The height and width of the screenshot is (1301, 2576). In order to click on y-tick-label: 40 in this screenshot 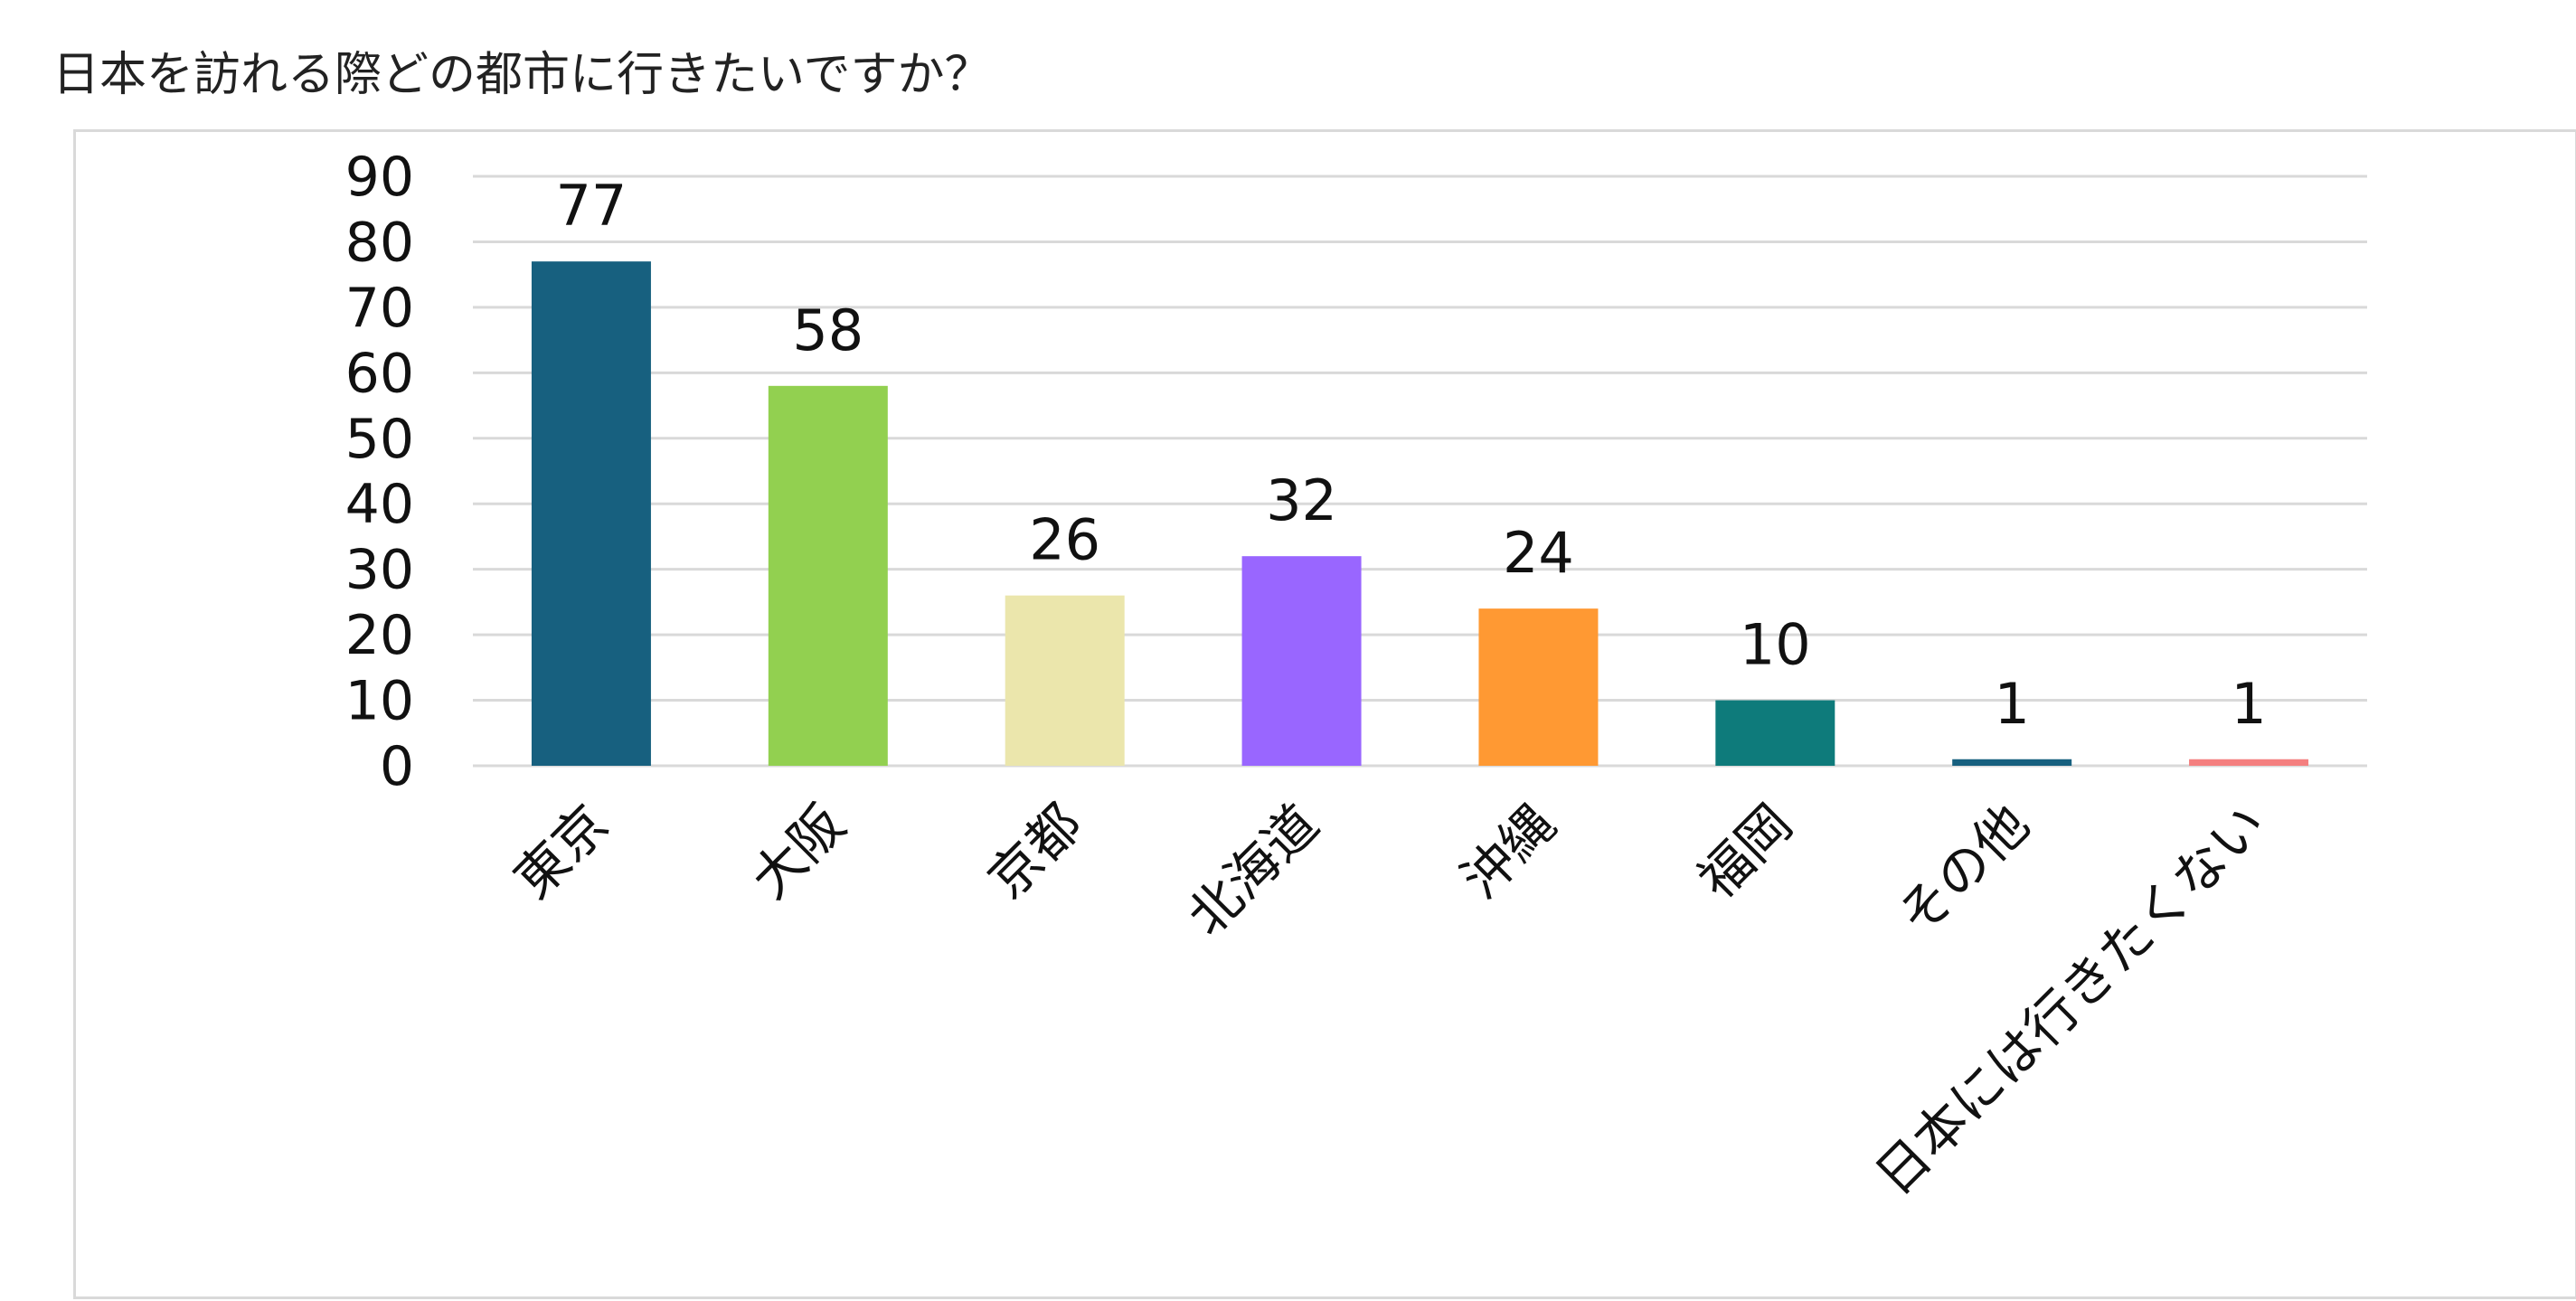, I will do `click(379, 504)`.